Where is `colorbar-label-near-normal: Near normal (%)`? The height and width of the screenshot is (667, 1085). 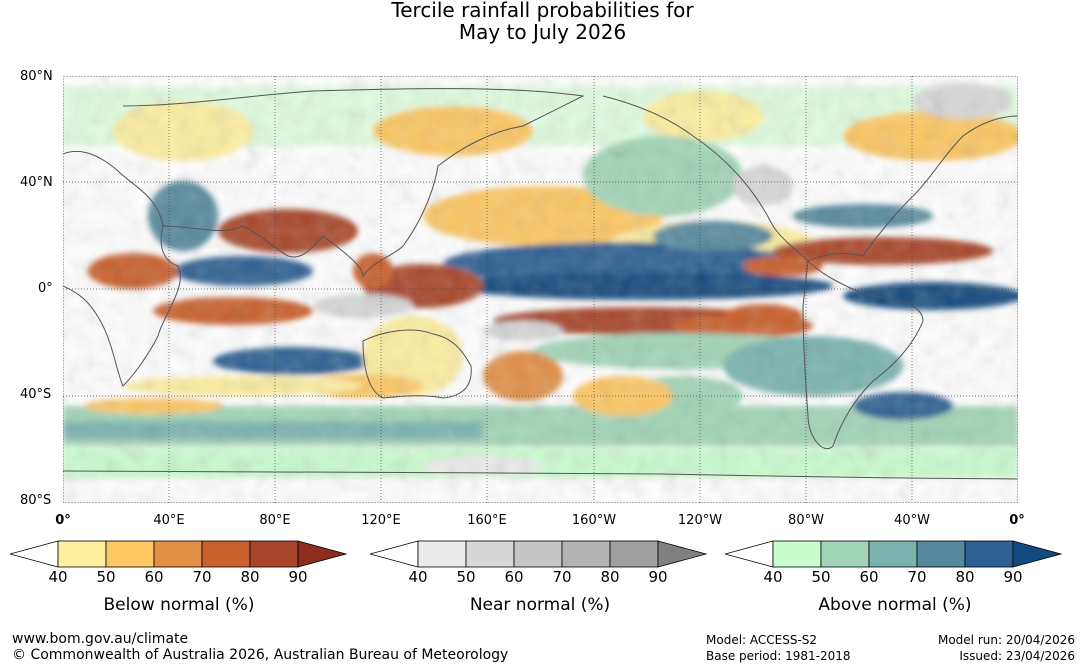
colorbar-label-near-normal: Near normal (%) is located at coordinates (540, 605).